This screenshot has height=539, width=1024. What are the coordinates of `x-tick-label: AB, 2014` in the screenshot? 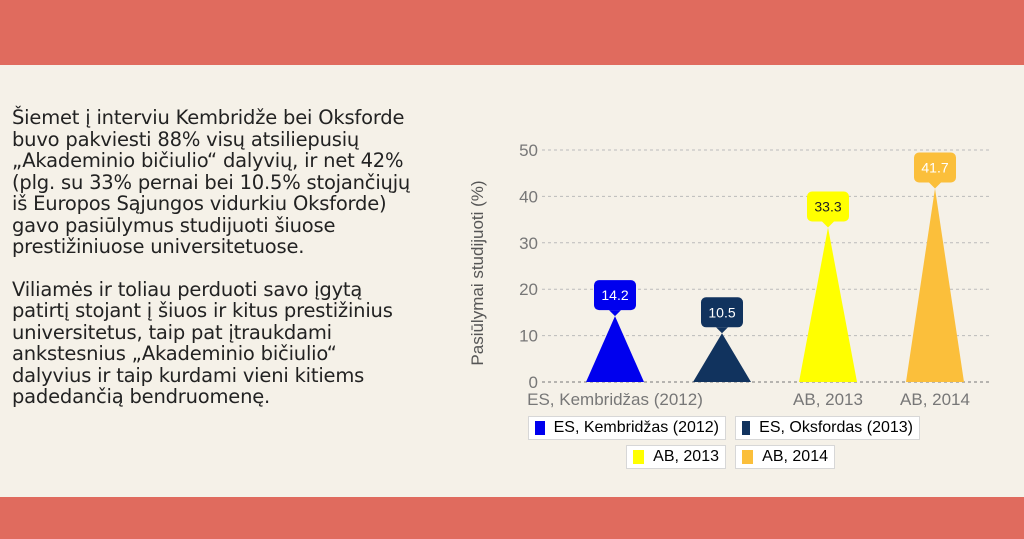 It's located at (935, 399).